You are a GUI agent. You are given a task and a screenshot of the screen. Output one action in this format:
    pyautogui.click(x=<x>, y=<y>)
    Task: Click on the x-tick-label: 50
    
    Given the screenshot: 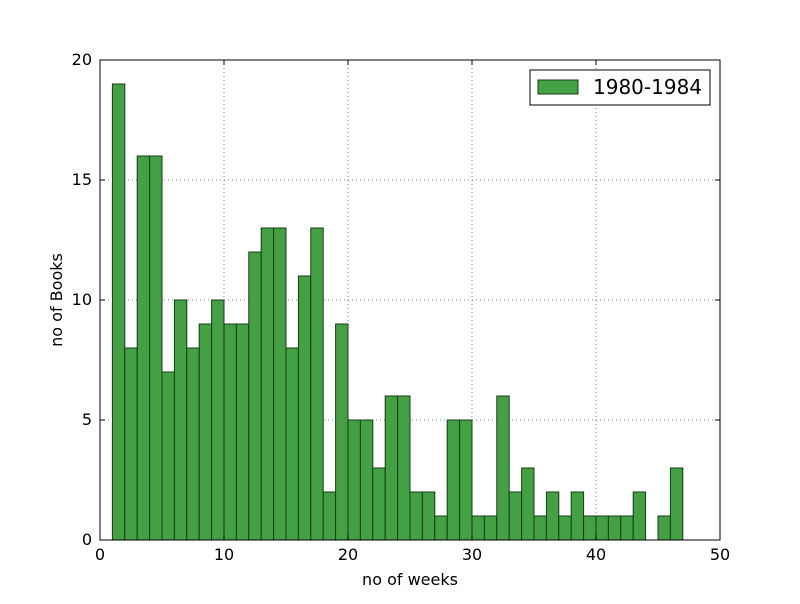 What is the action you would take?
    pyautogui.click(x=720, y=554)
    